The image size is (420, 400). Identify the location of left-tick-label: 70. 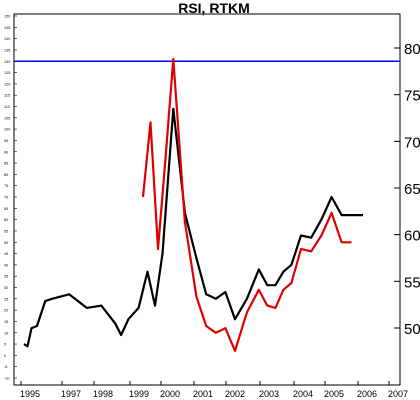
(6, 198).